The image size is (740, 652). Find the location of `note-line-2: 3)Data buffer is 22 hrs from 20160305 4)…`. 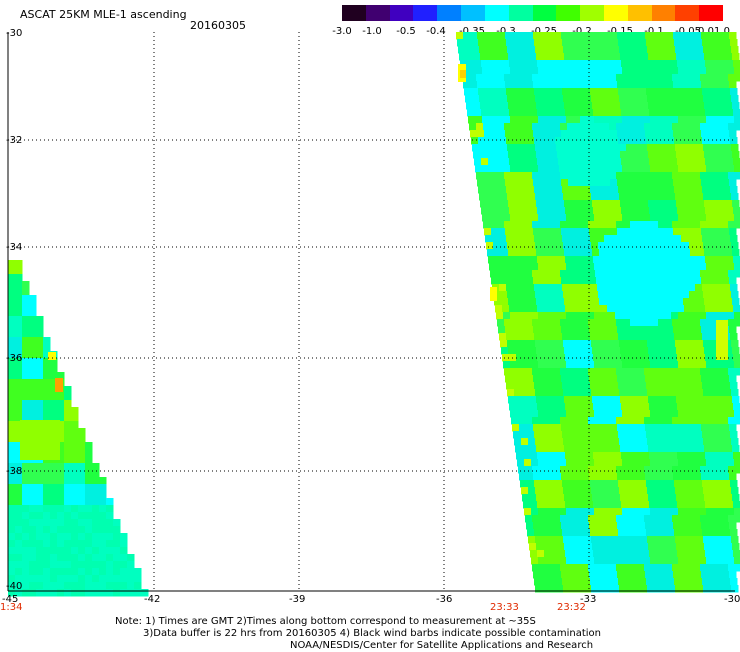

note-line-2: 3)Data buffer is 22 hrs from 20160305 4)… is located at coordinates (372, 633).